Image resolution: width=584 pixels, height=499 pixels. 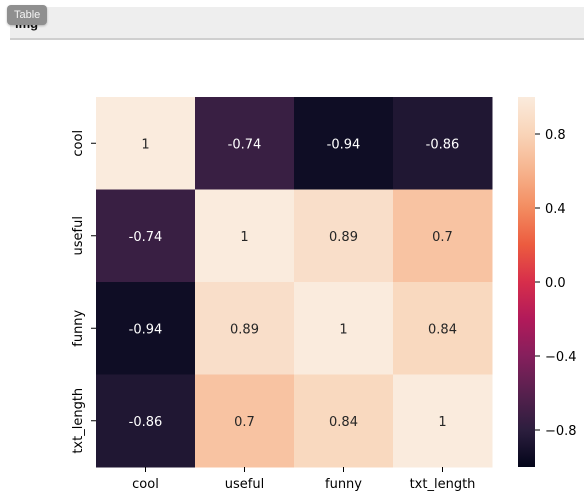 What do you see at coordinates (78, 143) in the screenshot?
I see `y-tick-label: cool` at bounding box center [78, 143].